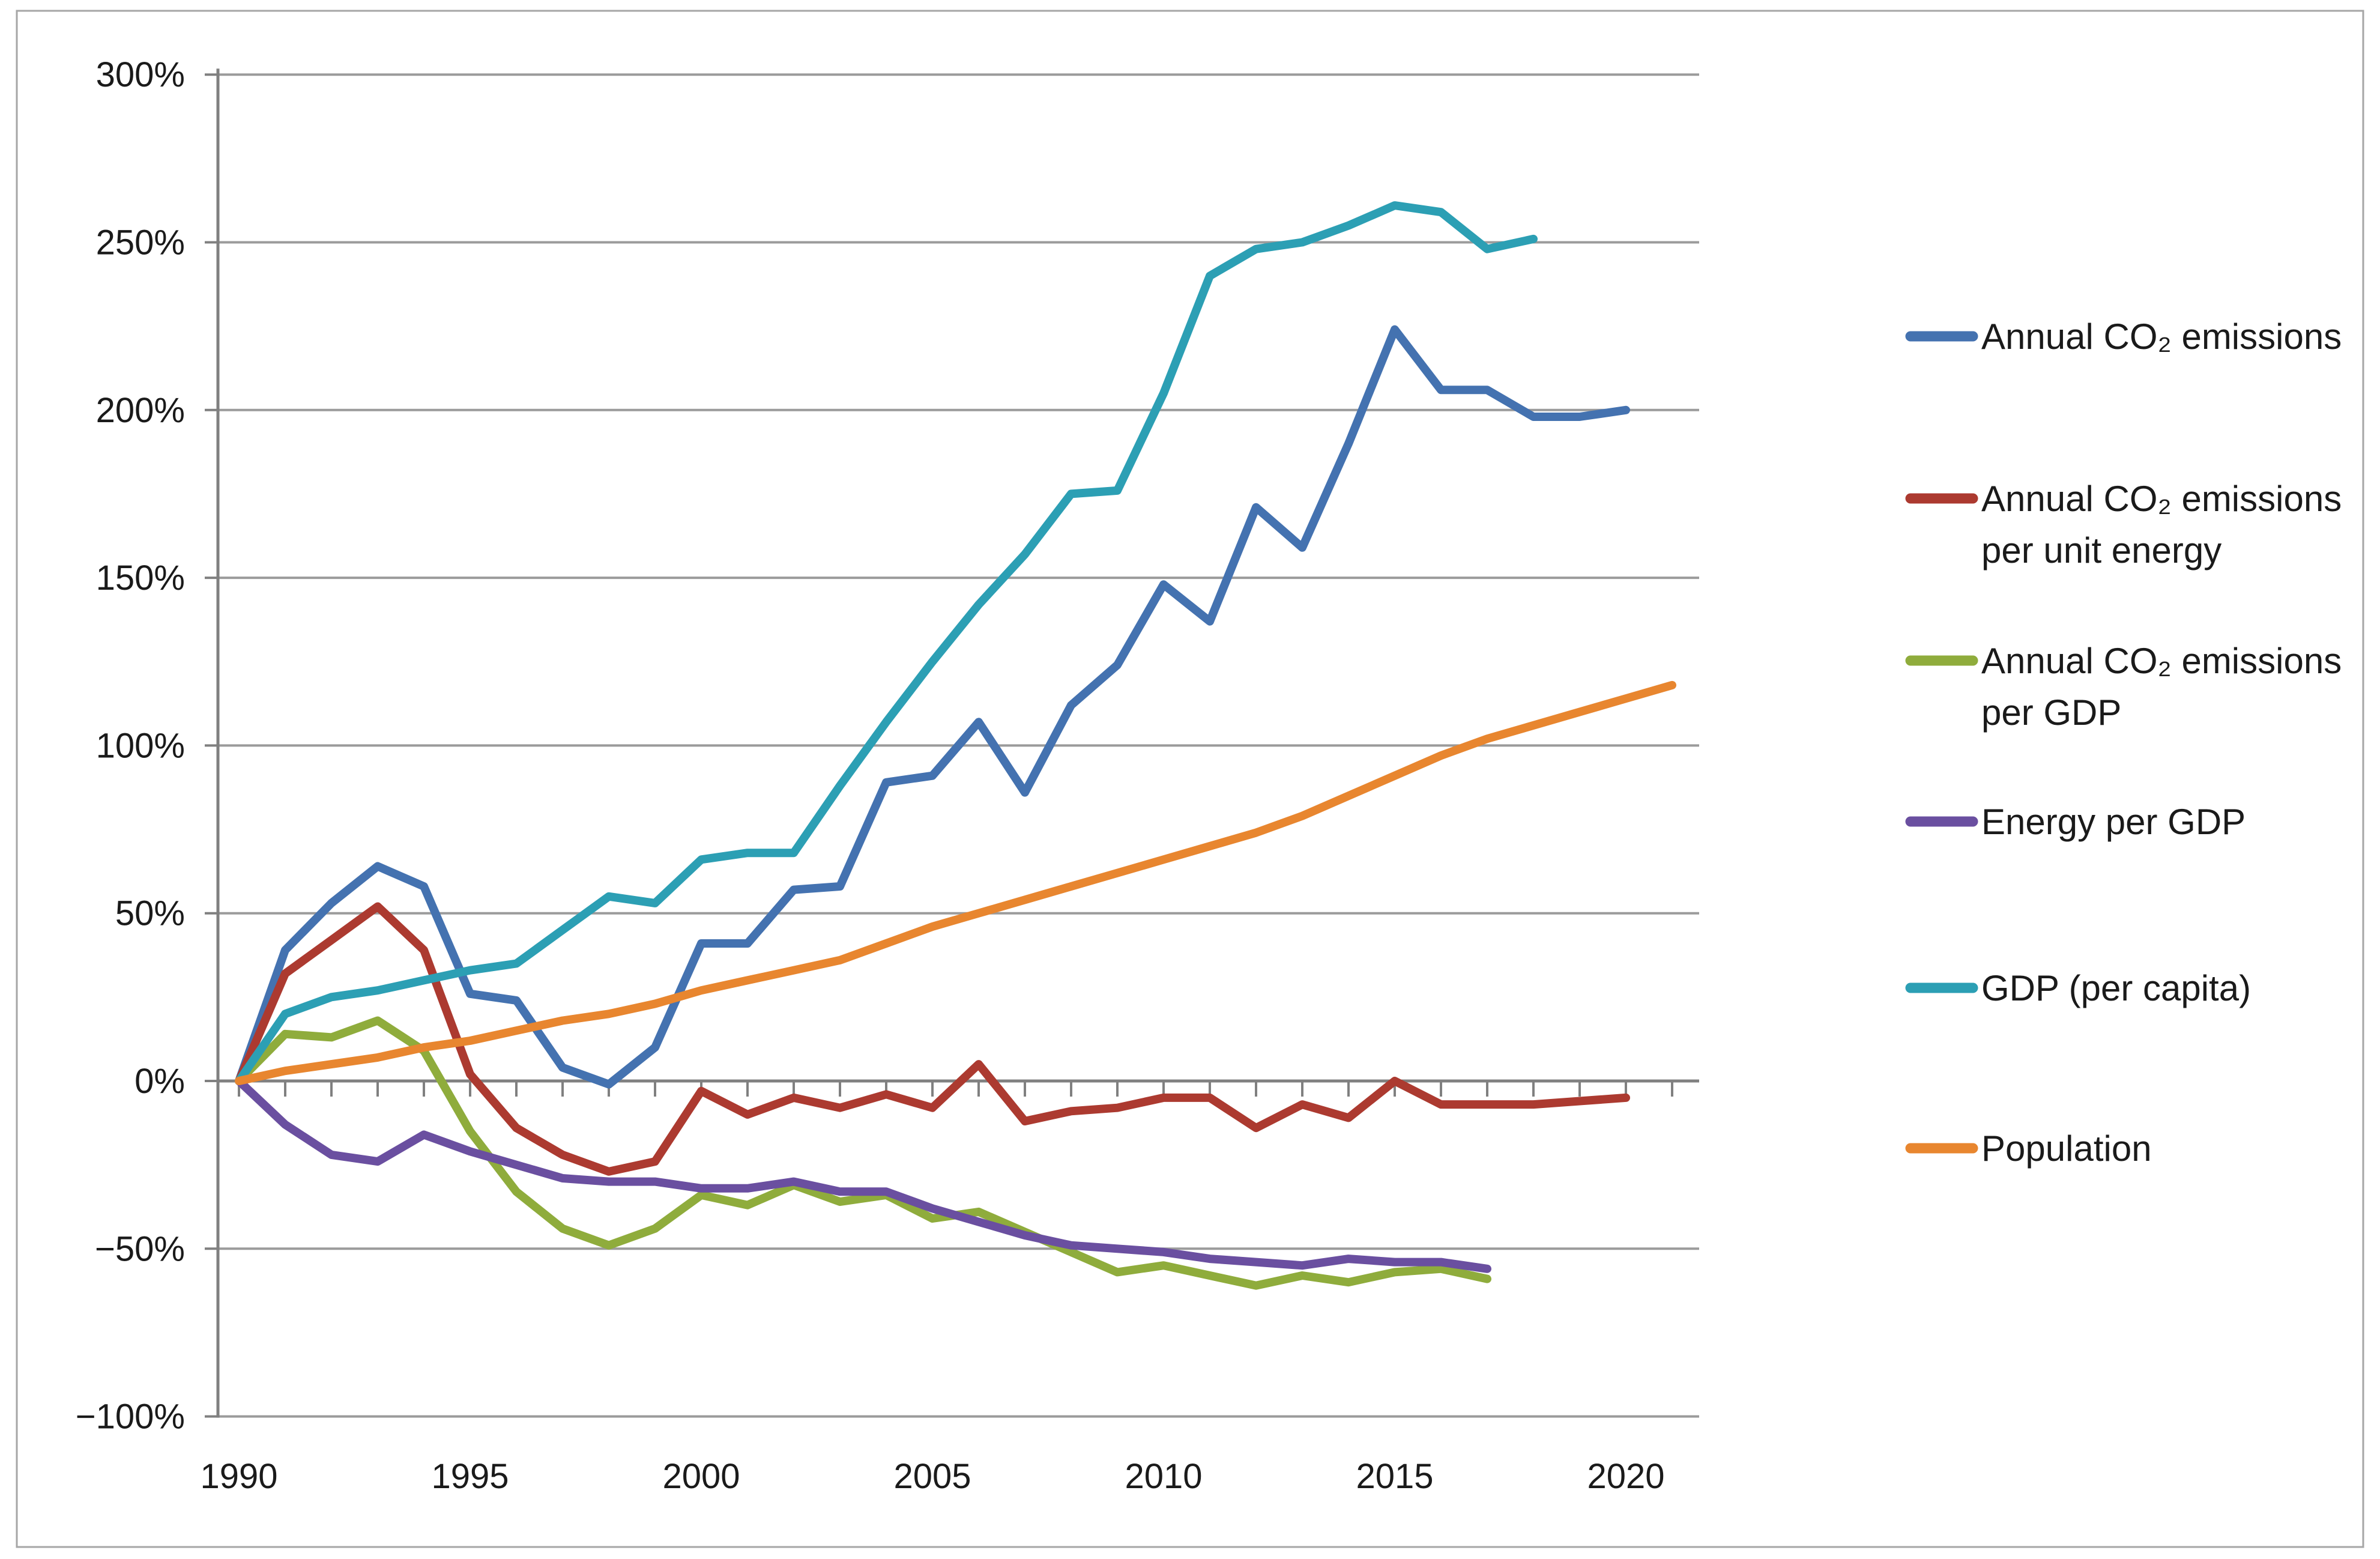 The height and width of the screenshot is (1559, 2380). Describe the element at coordinates (2161, 499) in the screenshot. I see `legend-label-2: Annual CO₂ emissions` at that location.